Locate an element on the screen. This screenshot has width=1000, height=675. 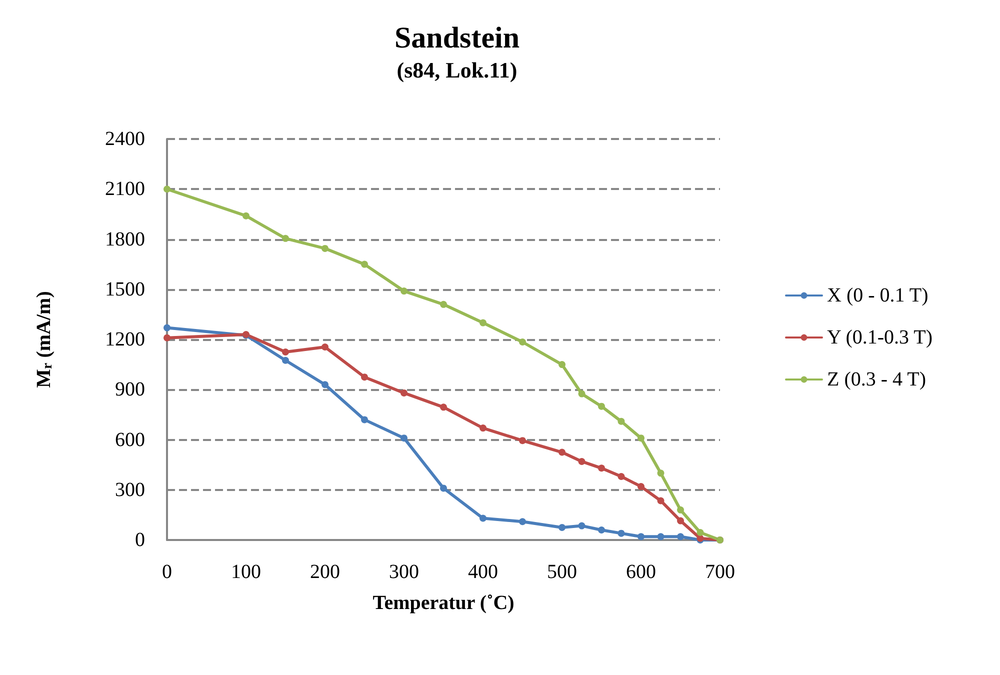
x-tick-label: 700 is located at coordinates (720, 572).